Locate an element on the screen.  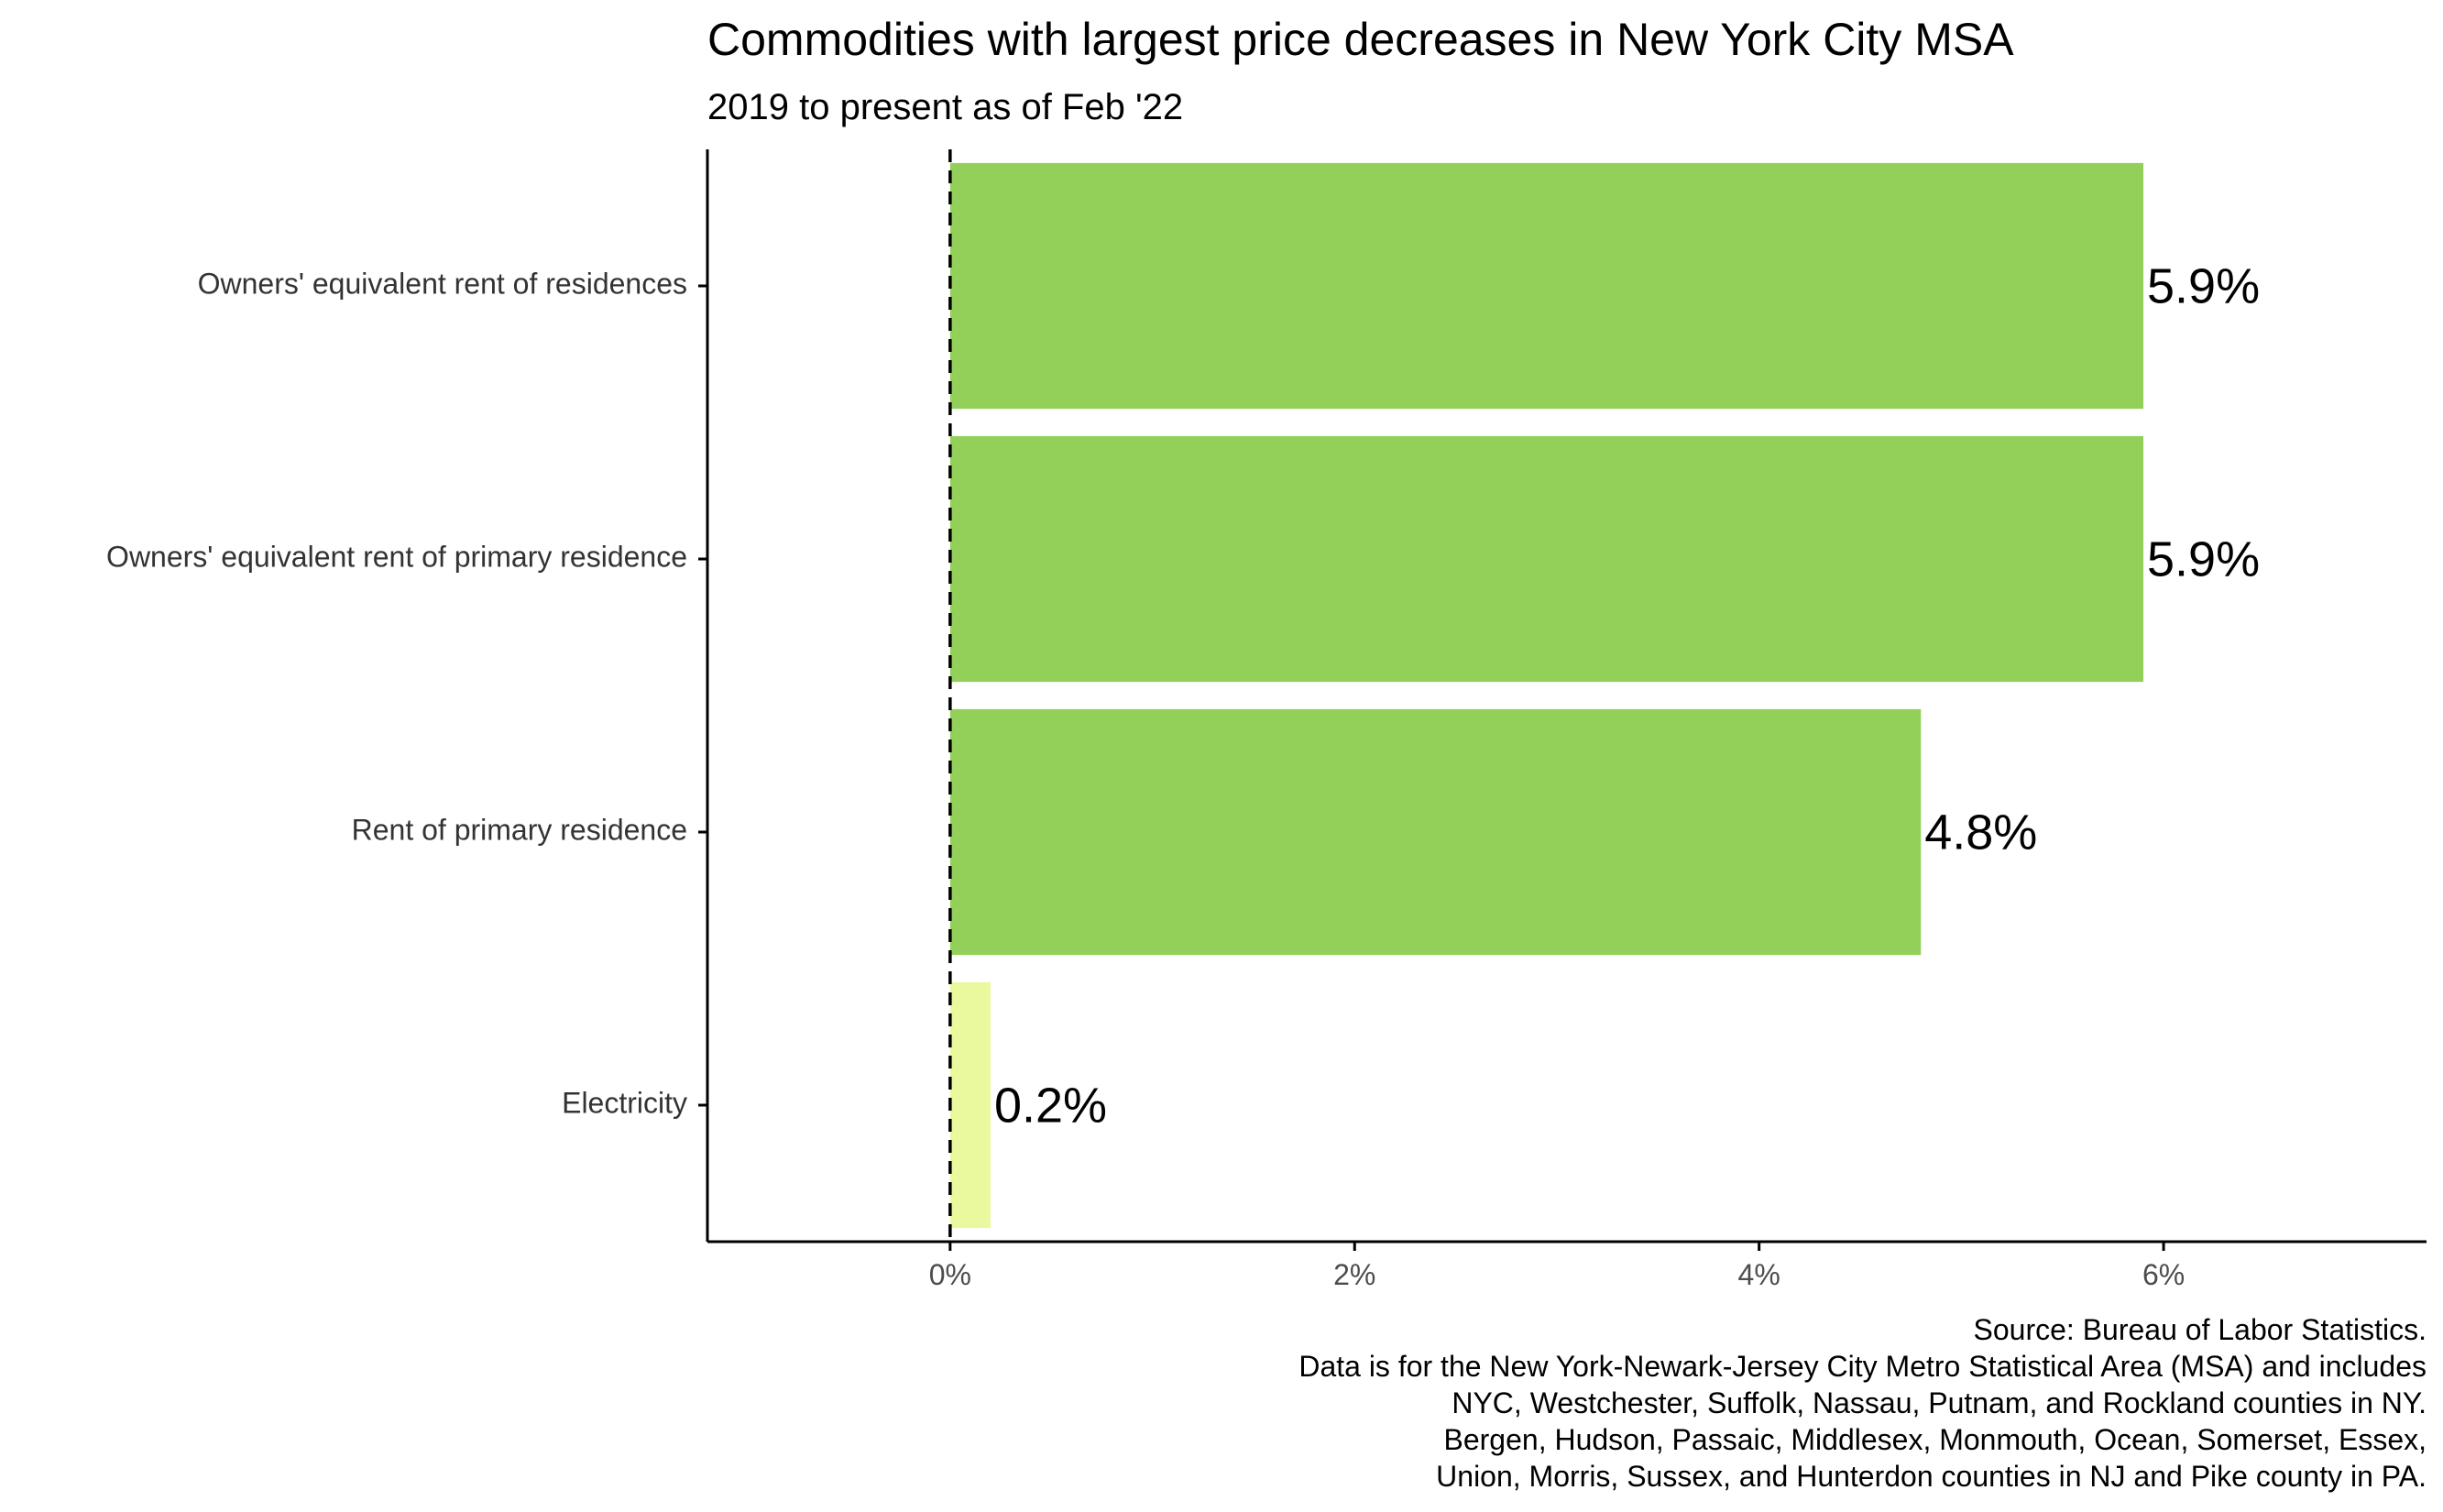
category-label-0: Owners' equivalent rent of residences is located at coordinates (442, 283).